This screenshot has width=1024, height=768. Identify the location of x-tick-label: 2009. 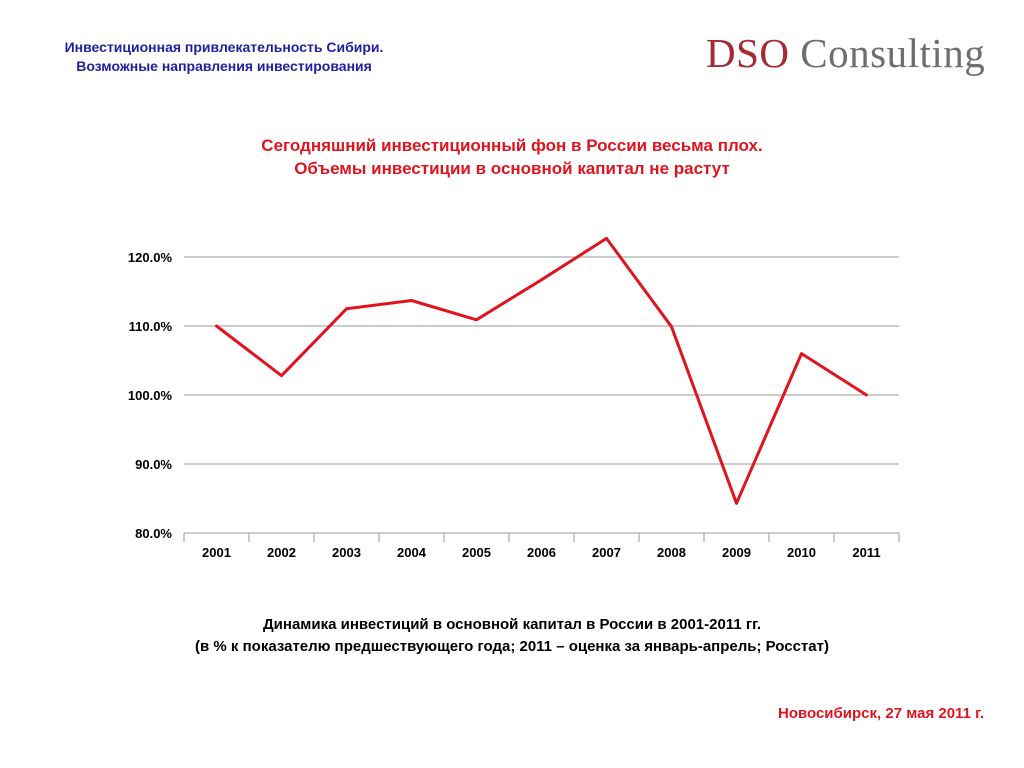
(736, 552).